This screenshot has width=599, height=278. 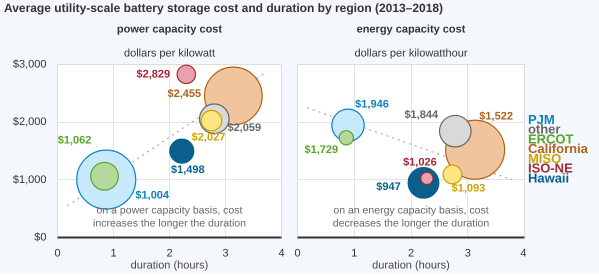 What do you see at coordinates (388, 186) in the screenshot?
I see `data-label: $947` at bounding box center [388, 186].